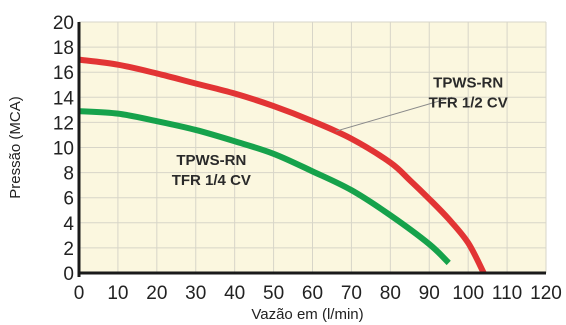 The height and width of the screenshot is (325, 566). Describe the element at coordinates (63, 48) in the screenshot. I see `y-tick-label: 18` at that location.